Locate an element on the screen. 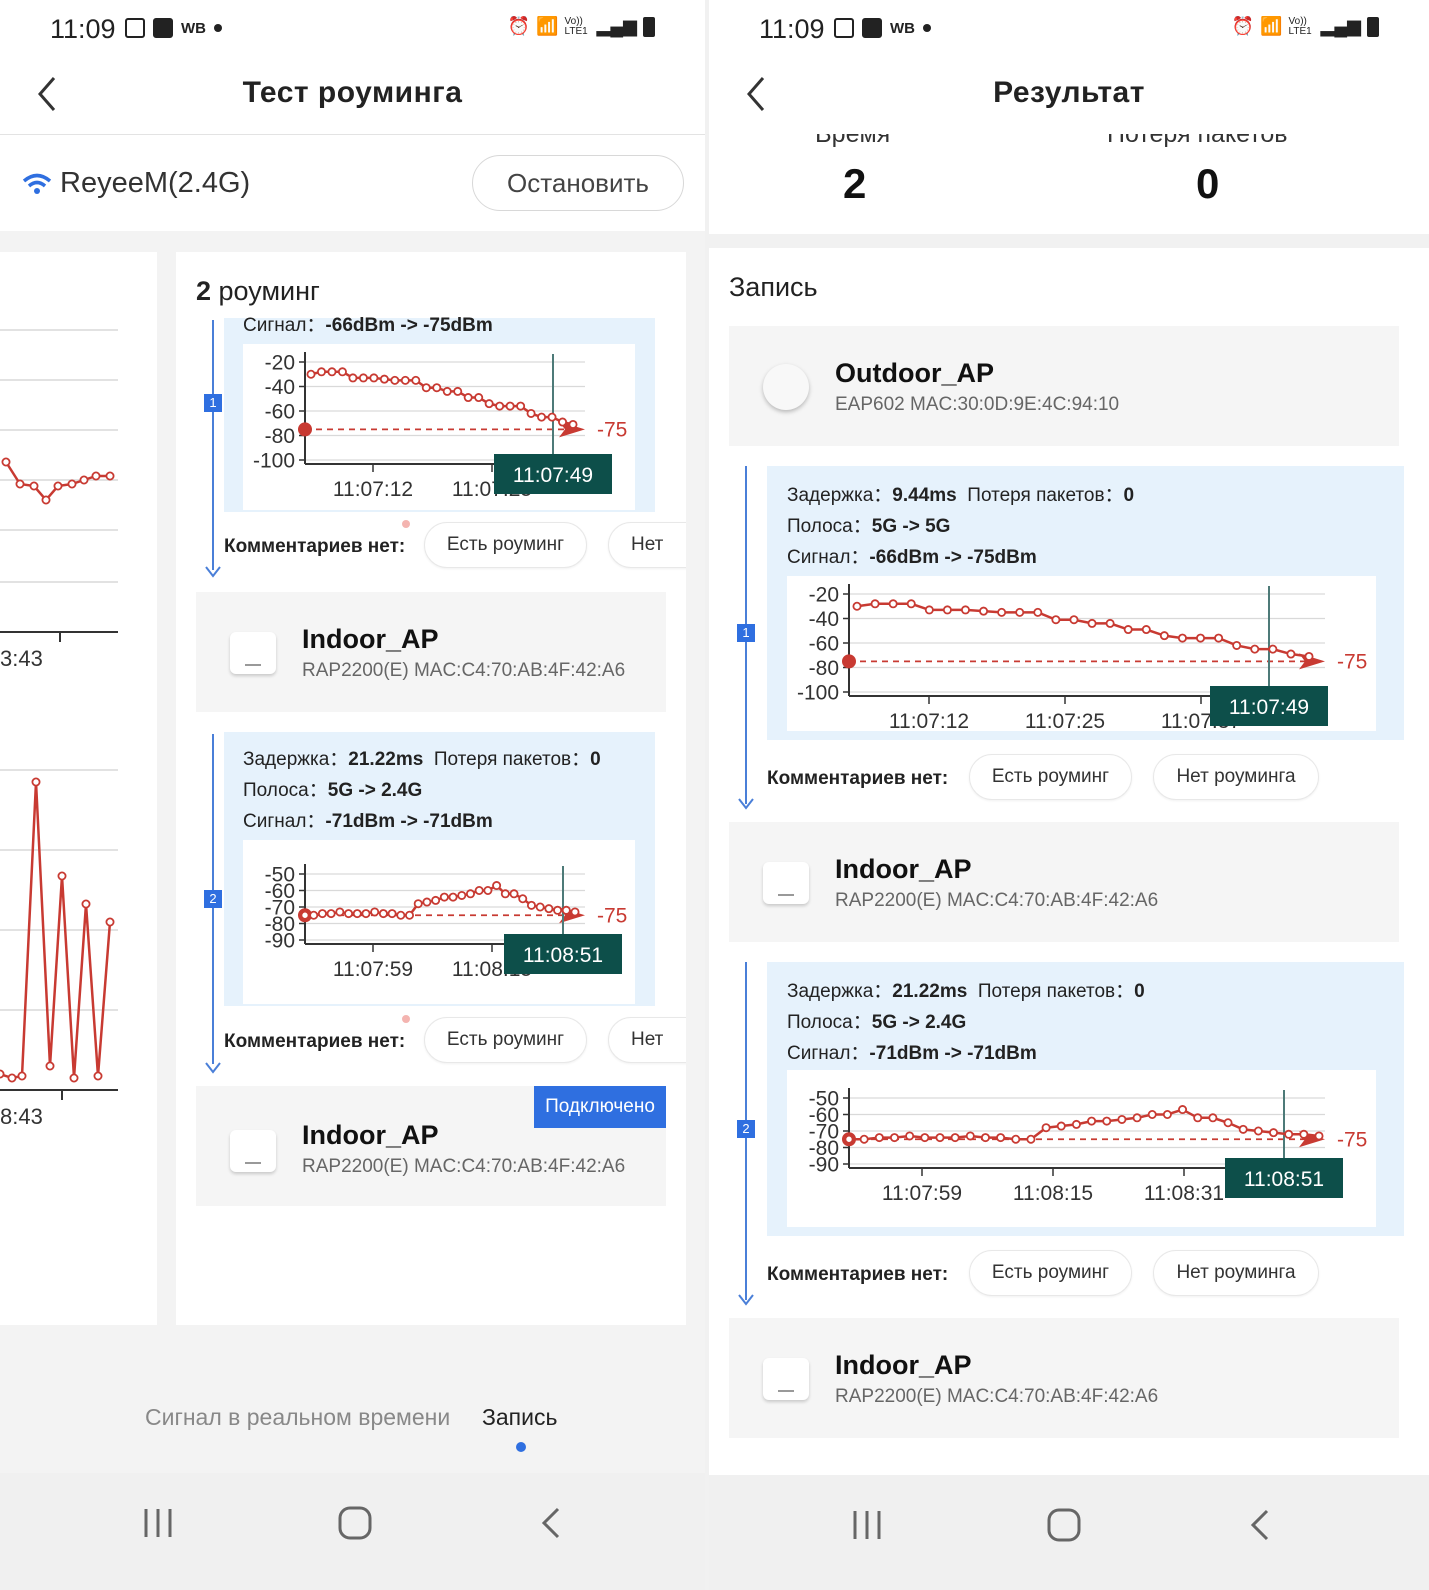 The image size is (1429, 1590). unread-dot-icon is located at coordinates (406, 1019).